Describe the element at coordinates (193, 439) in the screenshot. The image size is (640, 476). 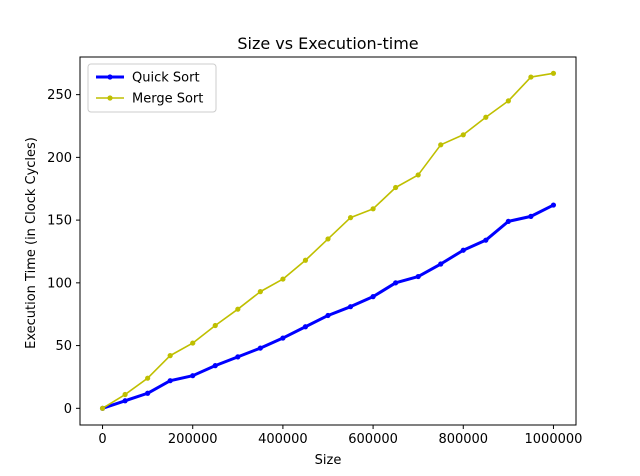
I see `x-tick-label-1: 200000` at that location.